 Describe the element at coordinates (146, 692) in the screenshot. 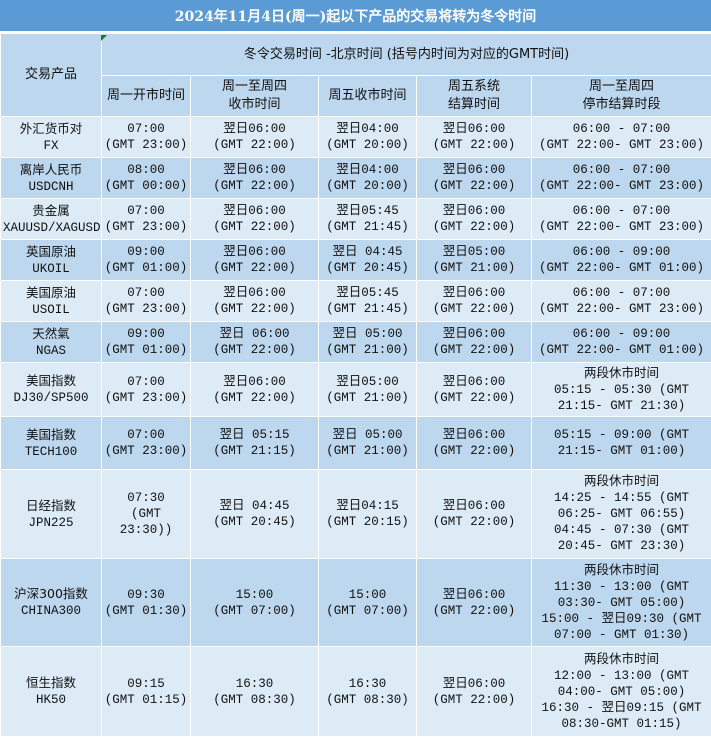

I see `time-cell: 09:15 (GMT 01:15)` at that location.